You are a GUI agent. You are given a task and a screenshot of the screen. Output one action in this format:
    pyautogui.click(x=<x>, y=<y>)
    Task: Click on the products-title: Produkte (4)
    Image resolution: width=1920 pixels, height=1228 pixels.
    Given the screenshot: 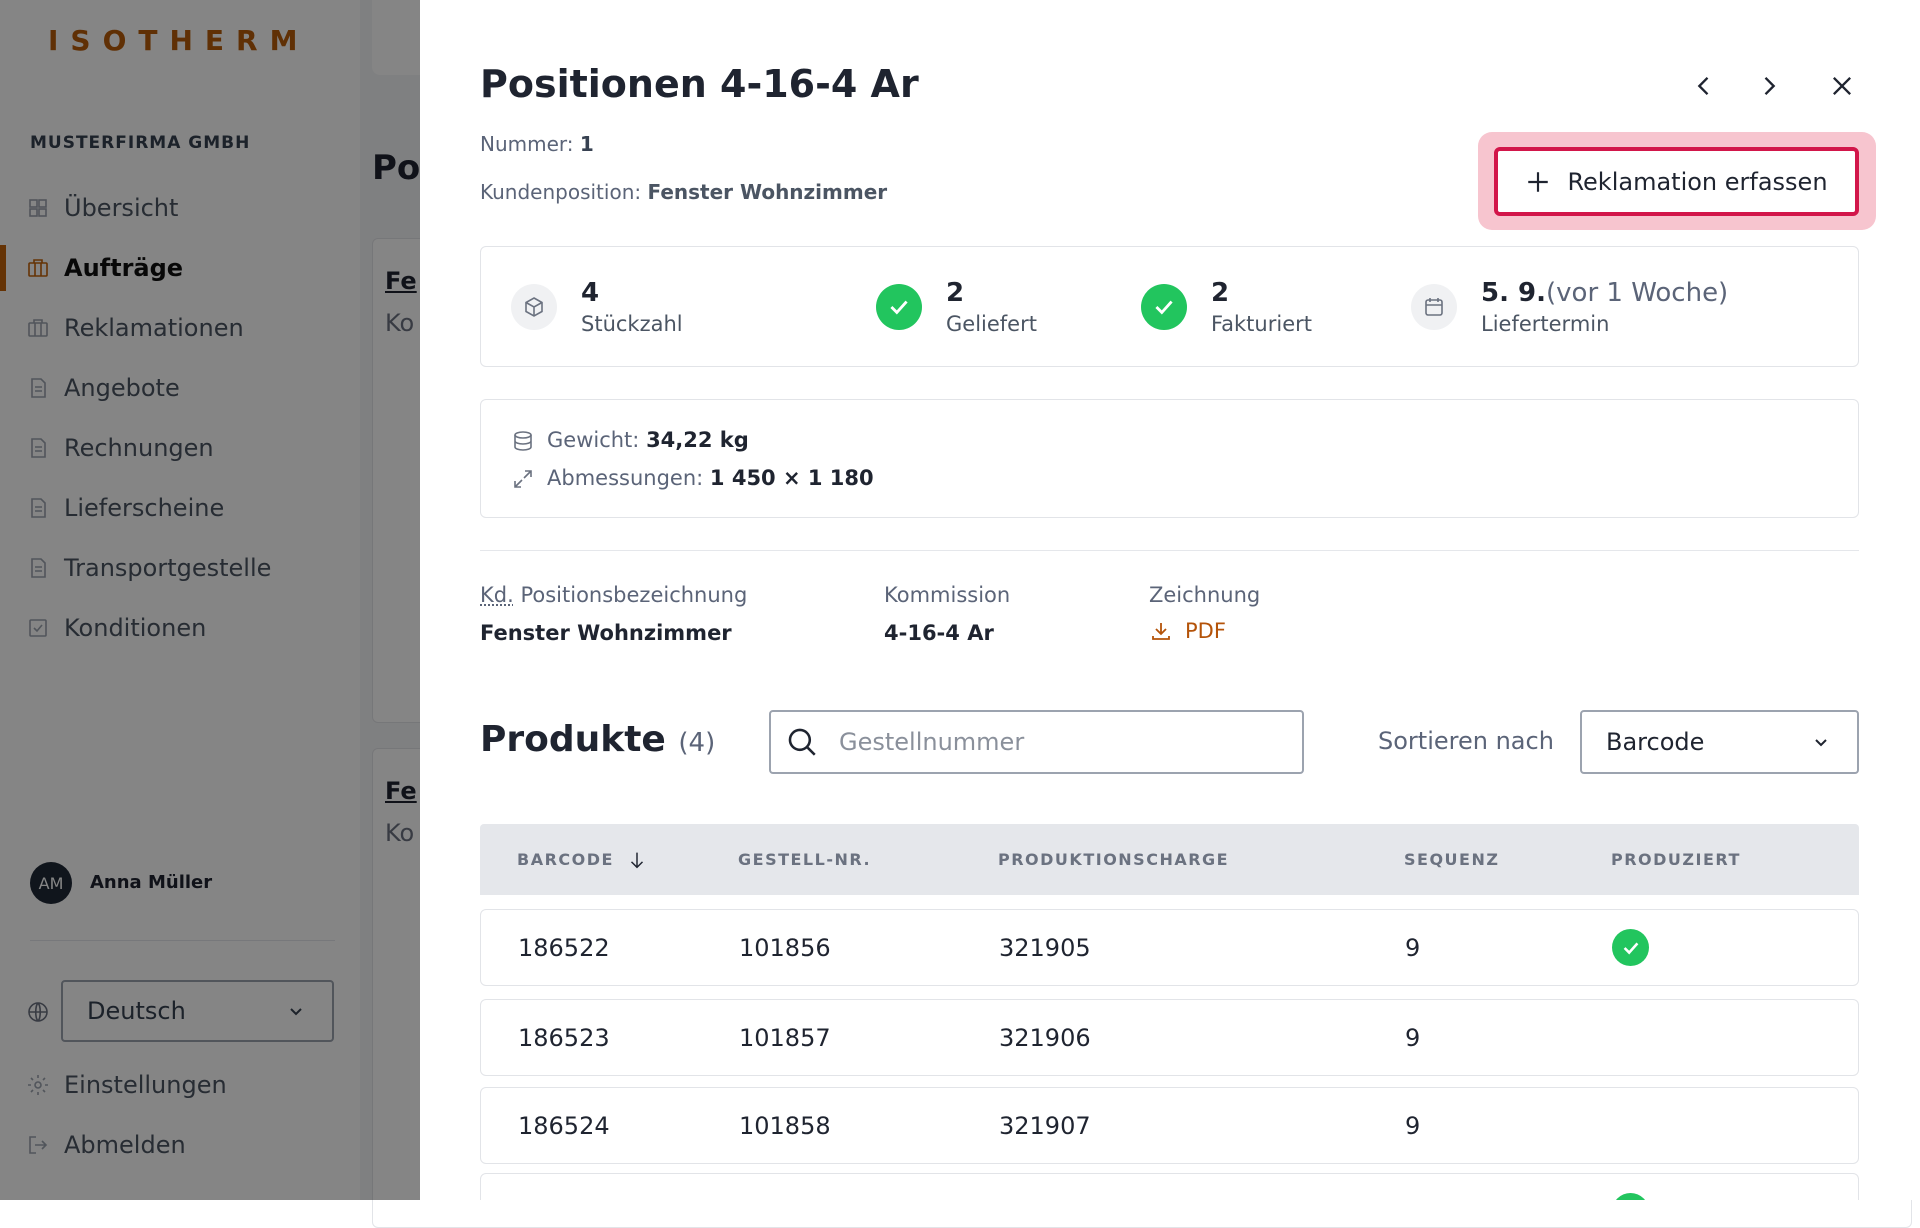 What is the action you would take?
    pyautogui.click(x=597, y=739)
    